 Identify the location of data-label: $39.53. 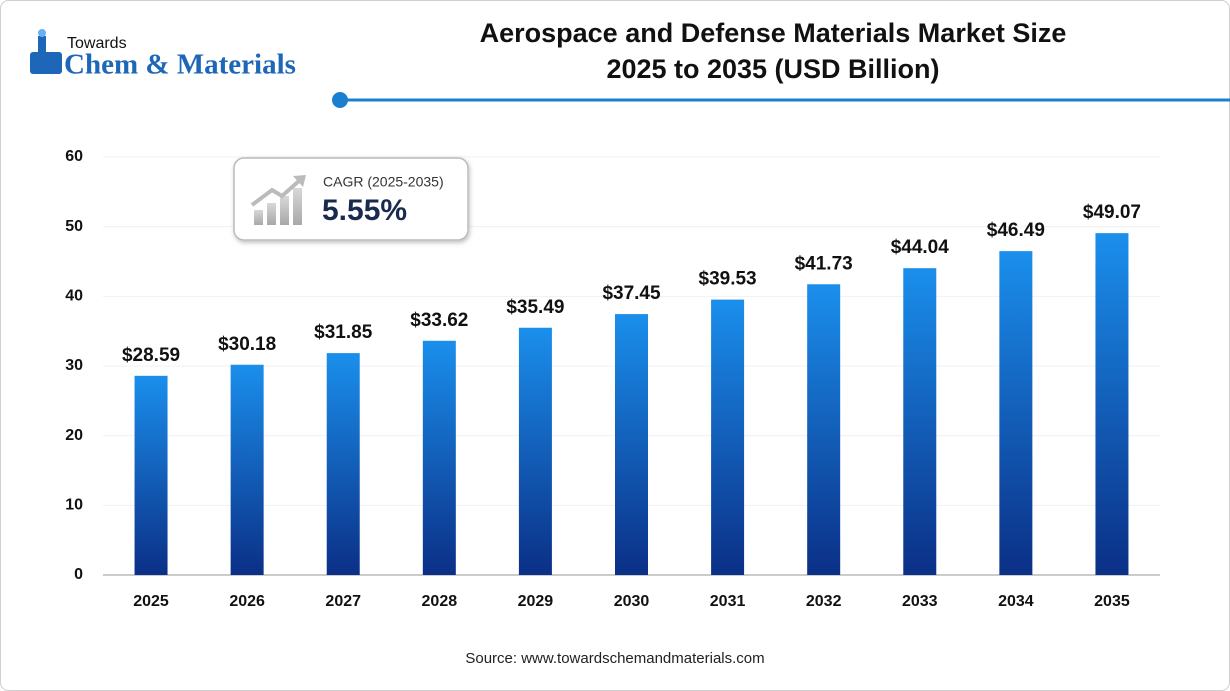
(728, 279).